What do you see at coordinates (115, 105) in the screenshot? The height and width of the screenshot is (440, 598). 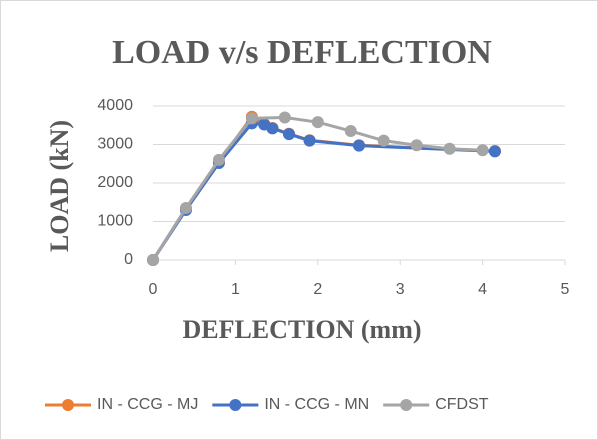 I see `y-tick-label: 4000` at bounding box center [115, 105].